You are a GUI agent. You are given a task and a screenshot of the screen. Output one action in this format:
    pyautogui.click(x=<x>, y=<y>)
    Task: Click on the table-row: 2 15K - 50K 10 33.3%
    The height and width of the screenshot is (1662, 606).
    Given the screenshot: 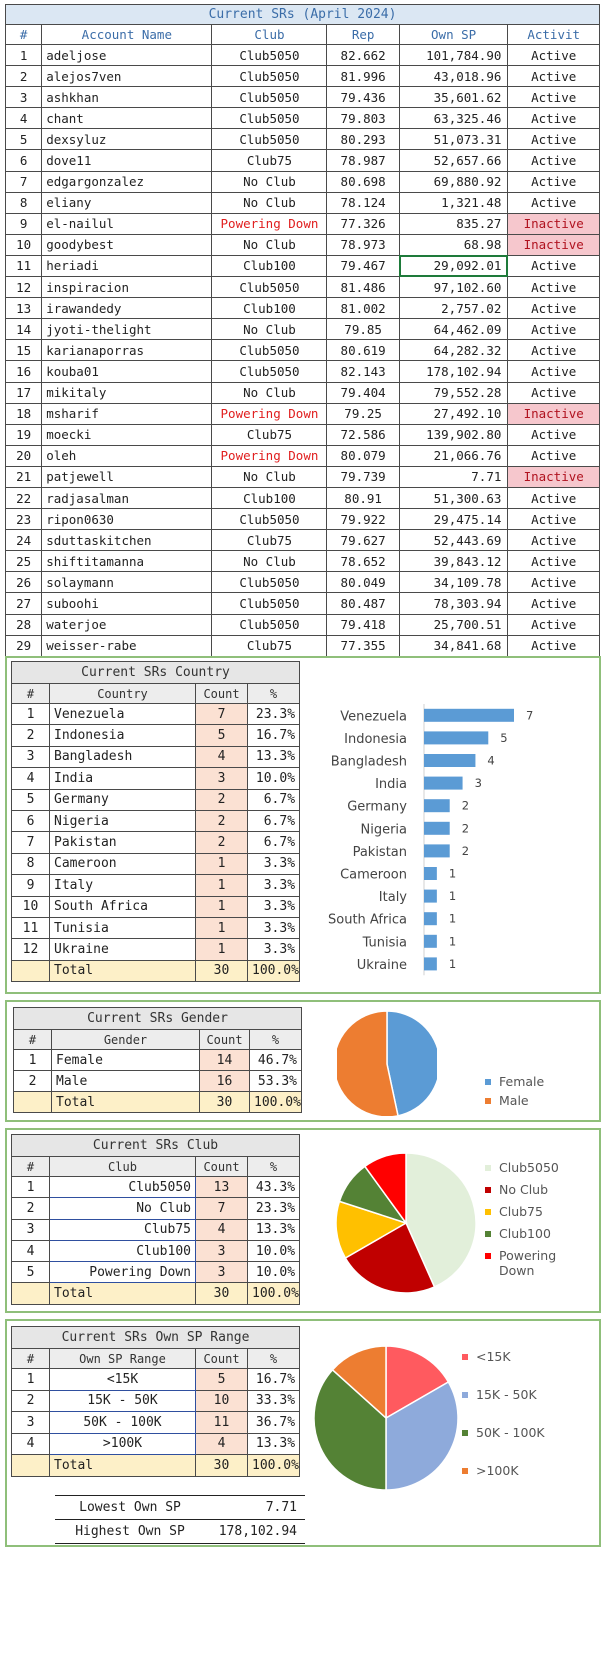 What is the action you would take?
    pyautogui.click(x=156, y=1400)
    